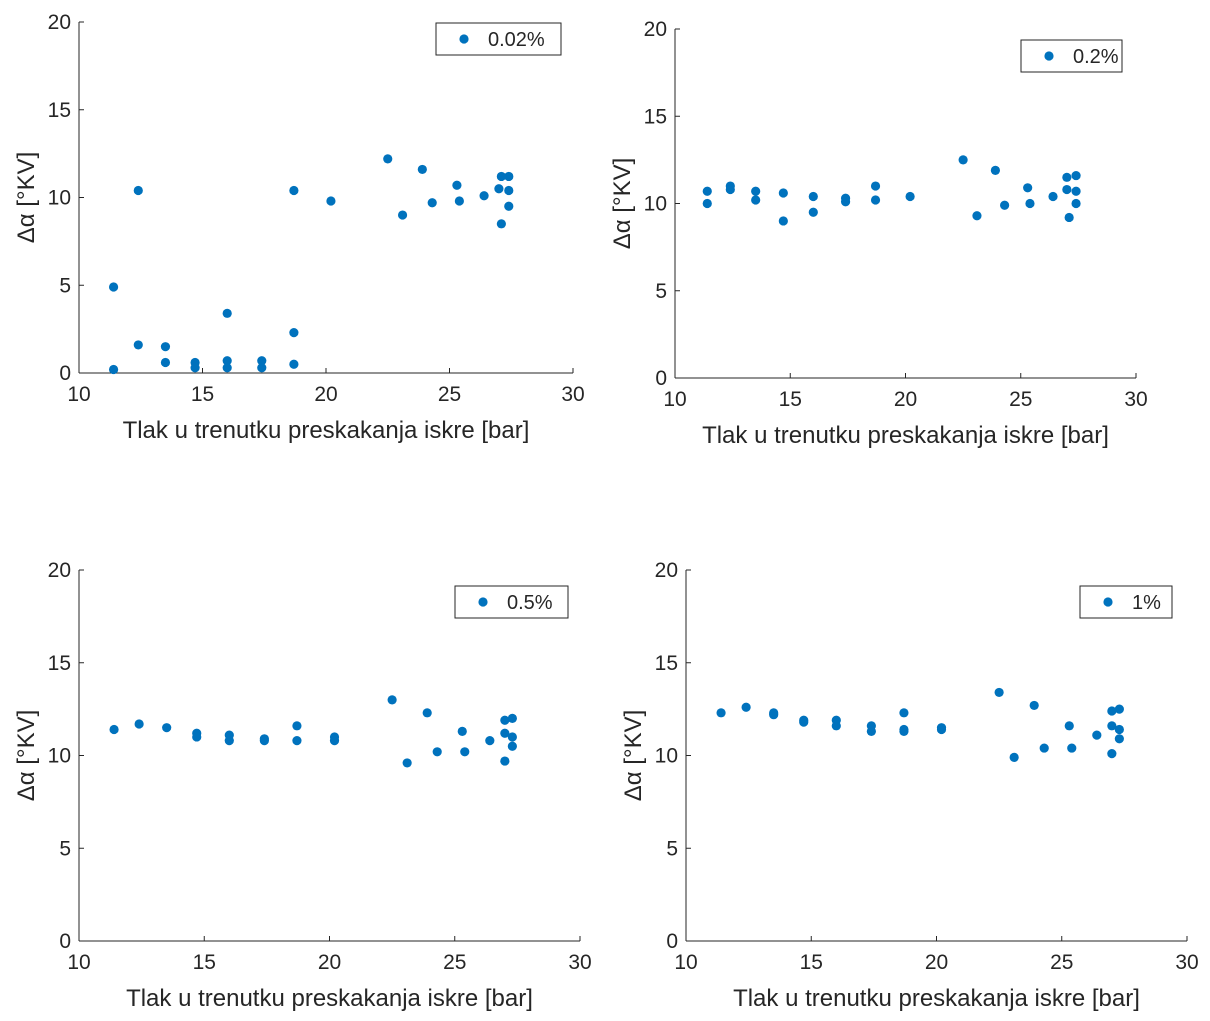  I want to click on legend: 0.02%, so click(498, 39).